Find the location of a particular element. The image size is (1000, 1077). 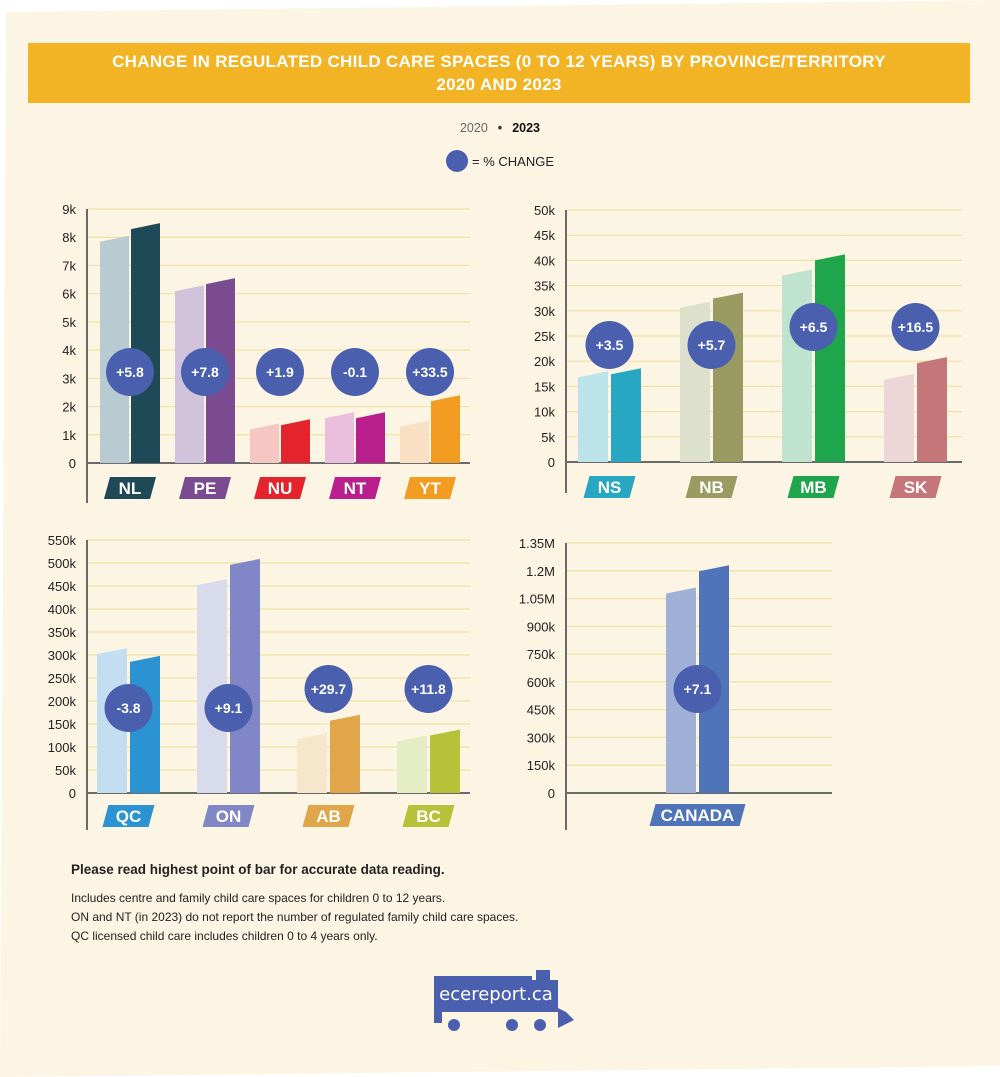

category-label-ns: NS is located at coordinates (610, 487).